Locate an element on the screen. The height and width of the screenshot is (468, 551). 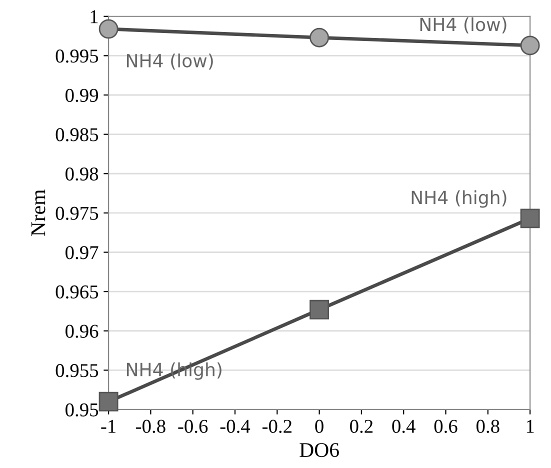
x-axis-title: DO6 is located at coordinates (319, 450).